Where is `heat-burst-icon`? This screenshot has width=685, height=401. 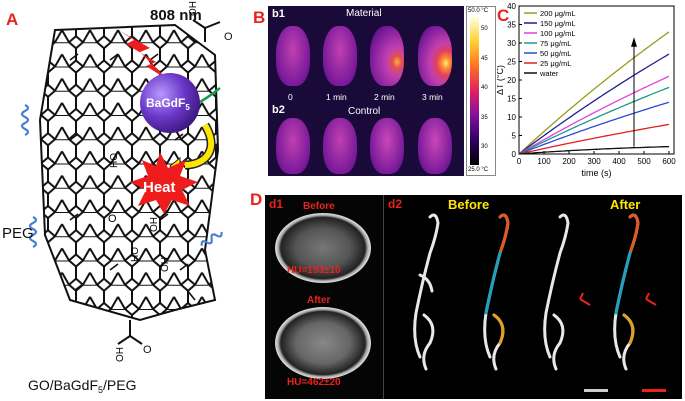 heat-burst-icon is located at coordinates (164, 183).